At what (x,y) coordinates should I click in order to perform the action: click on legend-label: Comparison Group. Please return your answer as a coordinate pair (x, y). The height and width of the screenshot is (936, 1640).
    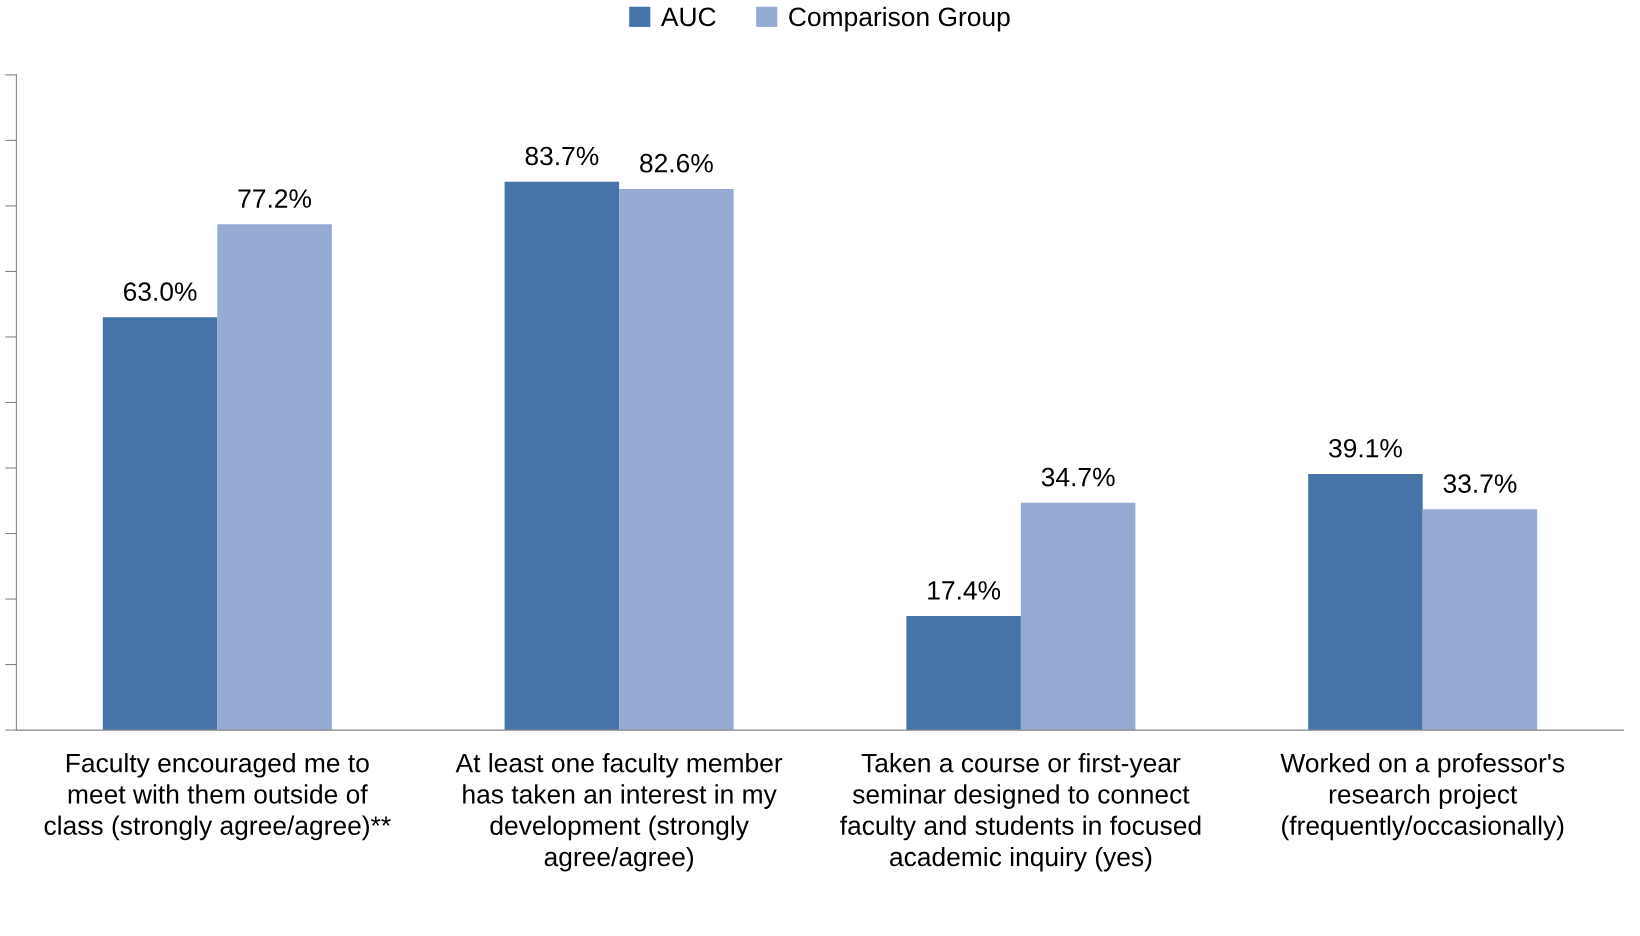
    Looking at the image, I should click on (899, 19).